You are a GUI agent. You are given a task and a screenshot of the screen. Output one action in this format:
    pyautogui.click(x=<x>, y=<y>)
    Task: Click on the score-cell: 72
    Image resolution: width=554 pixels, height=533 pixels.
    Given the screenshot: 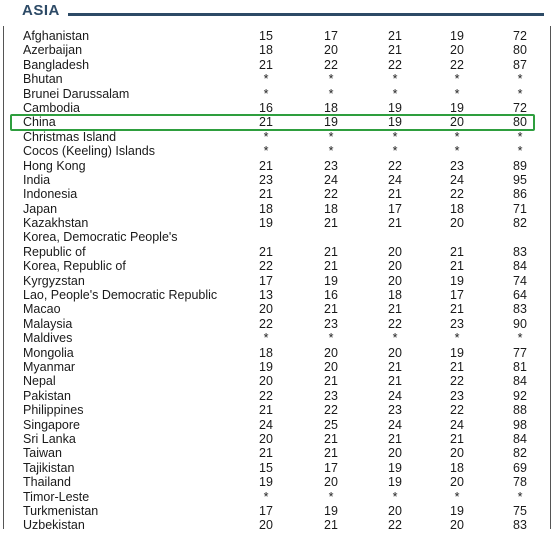 What is the action you would take?
    pyautogui.click(x=520, y=36)
    